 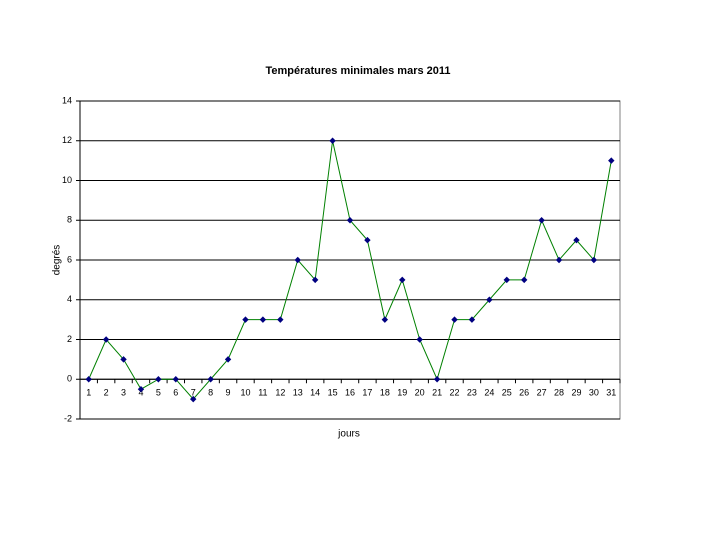 I want to click on x-tick-label: 8, so click(x=210, y=393).